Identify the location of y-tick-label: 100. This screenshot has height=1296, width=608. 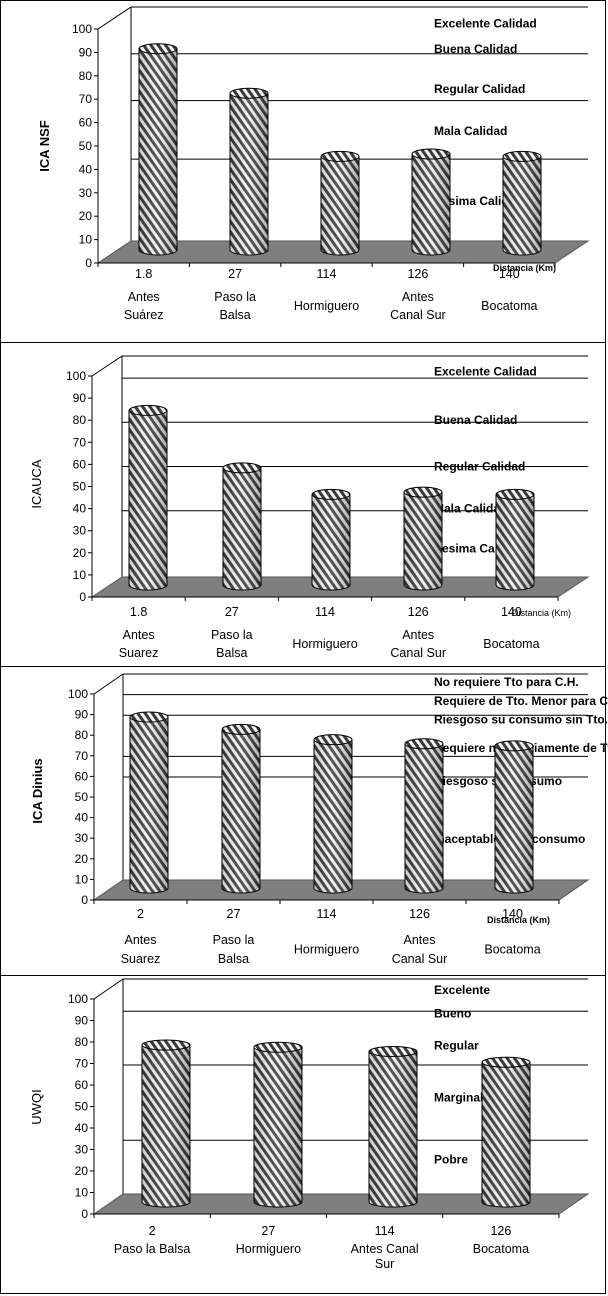
(78, 694).